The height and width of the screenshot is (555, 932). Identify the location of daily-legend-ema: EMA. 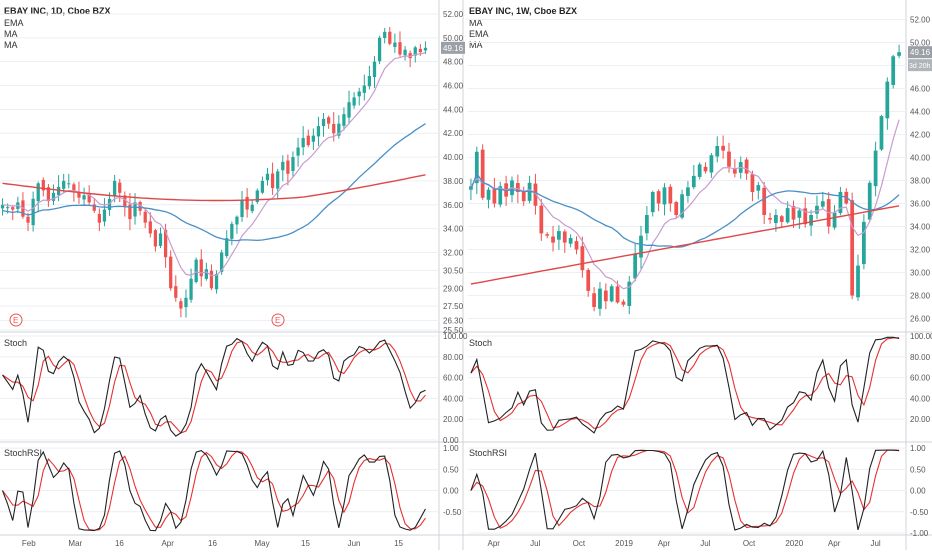
(14, 23).